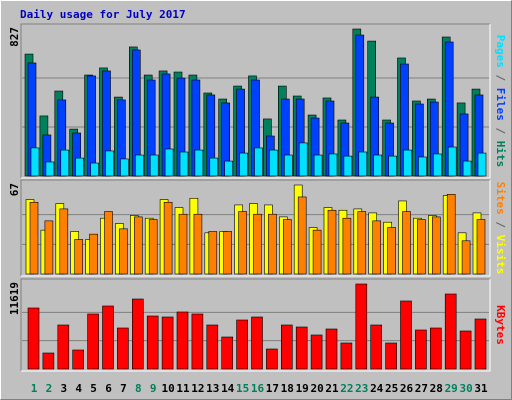 This screenshot has width=512, height=400. Describe the element at coordinates (436, 388) in the screenshot. I see `x-tick-label: 28` at that location.